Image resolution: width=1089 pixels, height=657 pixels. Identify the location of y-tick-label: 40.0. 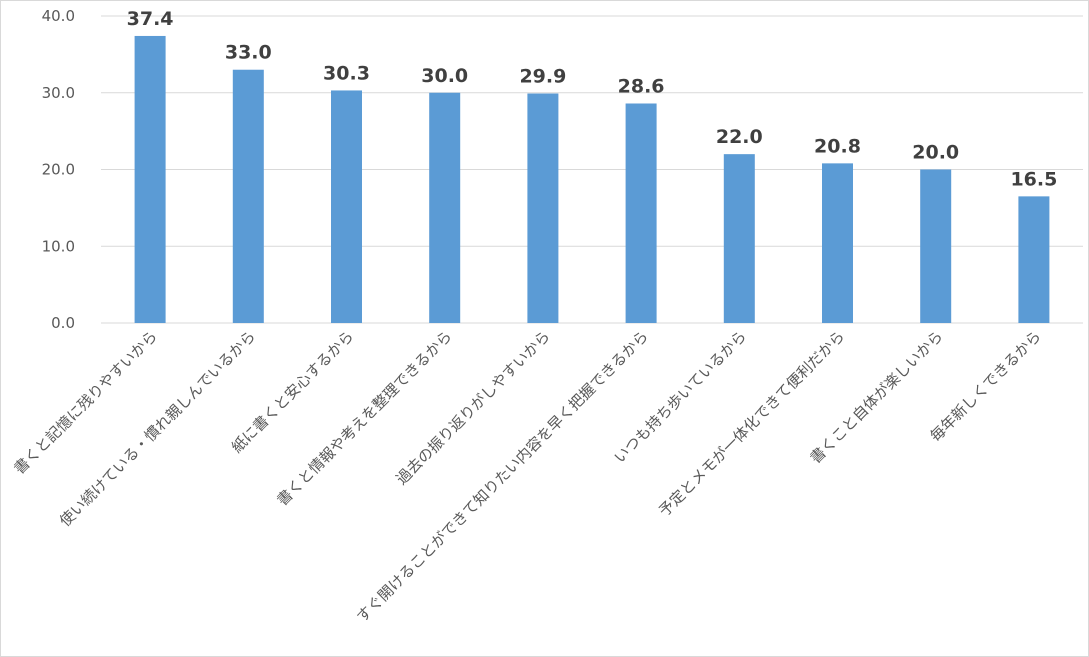
(58, 16).